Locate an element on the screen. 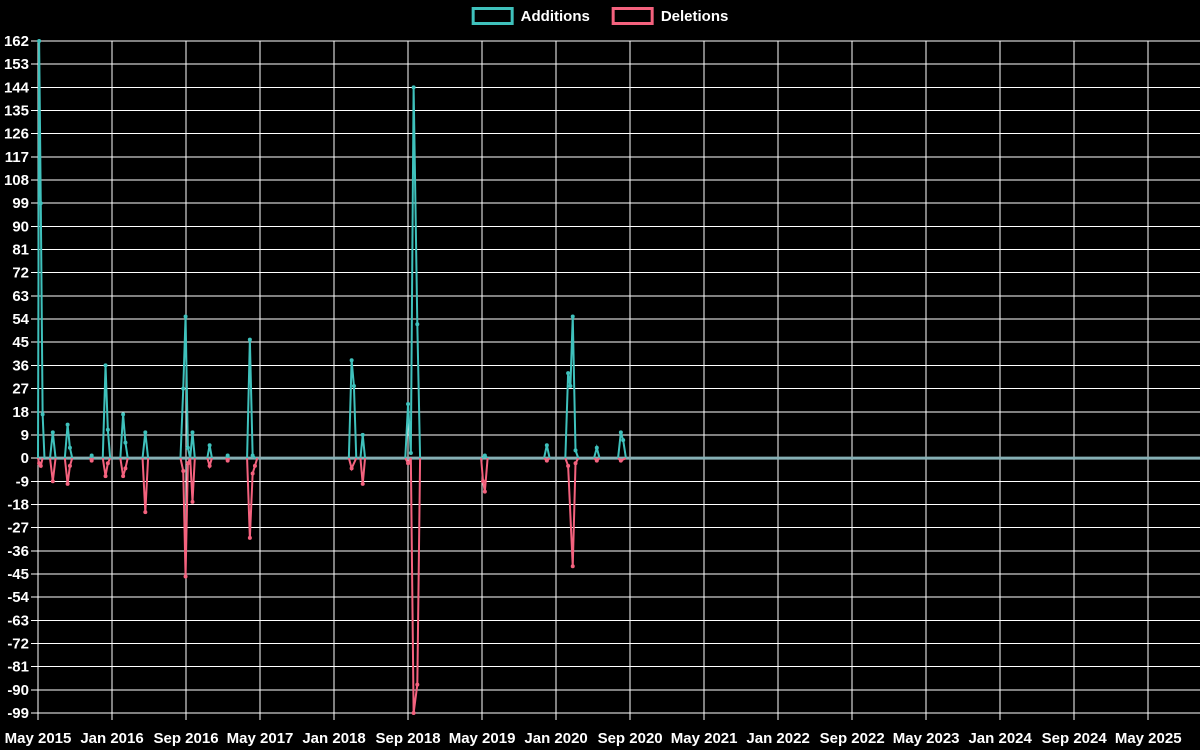 The height and width of the screenshot is (750, 1200). svg-text: 153 is located at coordinates (16, 64).